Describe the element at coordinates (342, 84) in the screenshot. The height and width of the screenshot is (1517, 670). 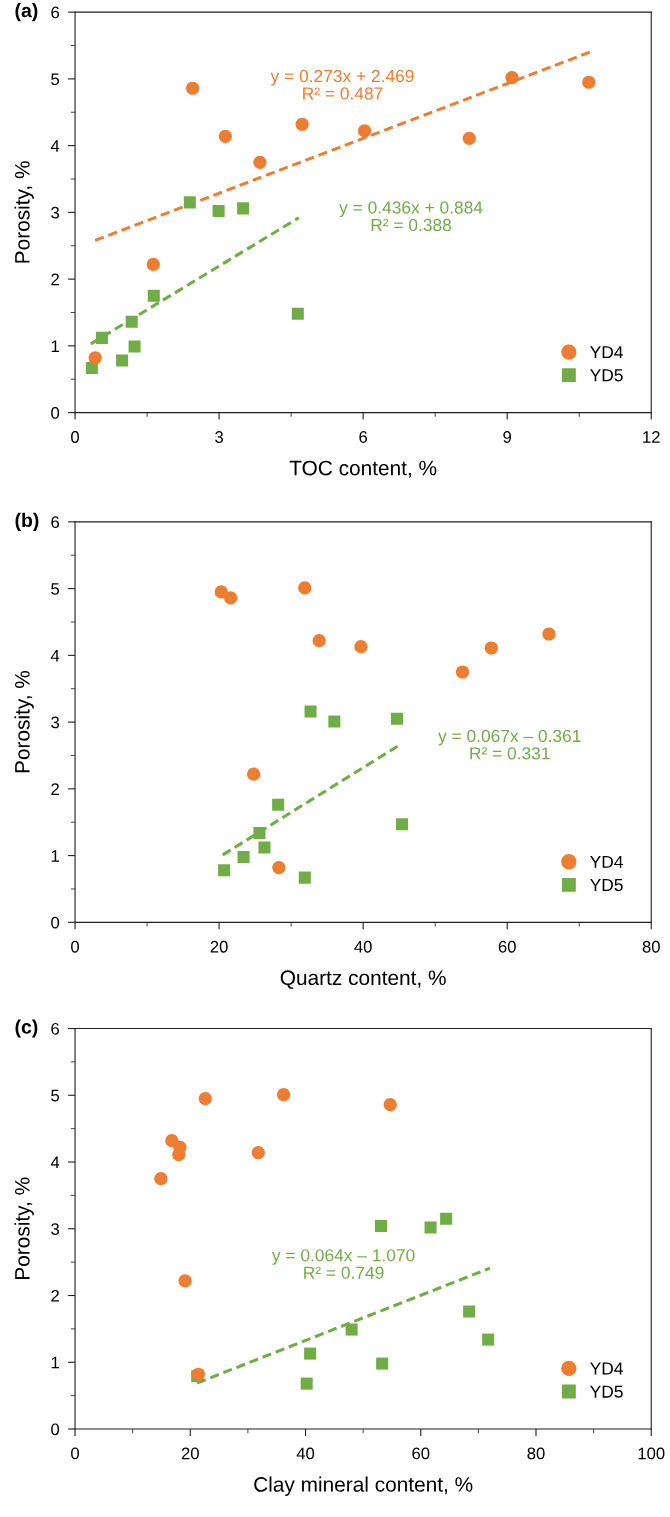
I see `series-label: y = 0.273x + 2.469 R² = 0.487` at that location.